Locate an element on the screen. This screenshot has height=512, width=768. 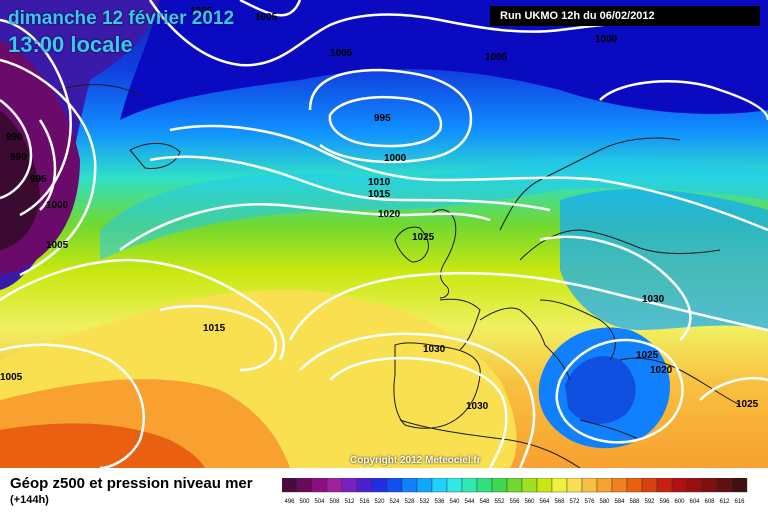
scale-tick-label: 544 is located at coordinates (469, 502).